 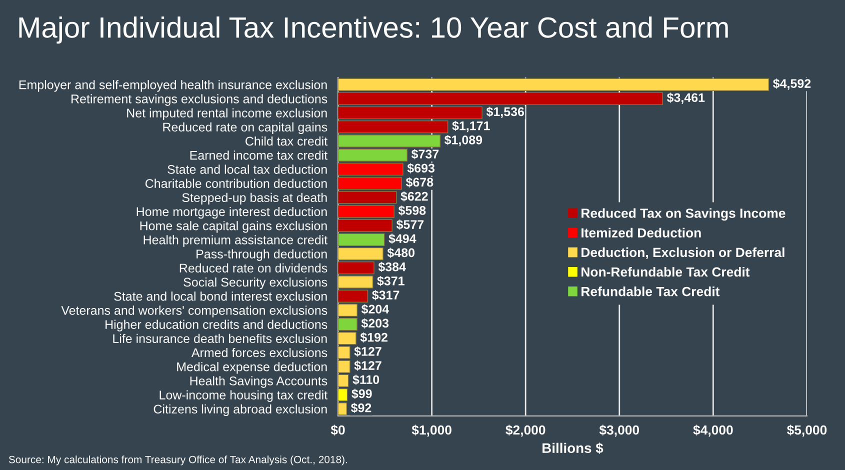 I want to click on chart-title: Major Individual Tax Incentives: 10 Year Cost and Form, so click(x=373, y=30).